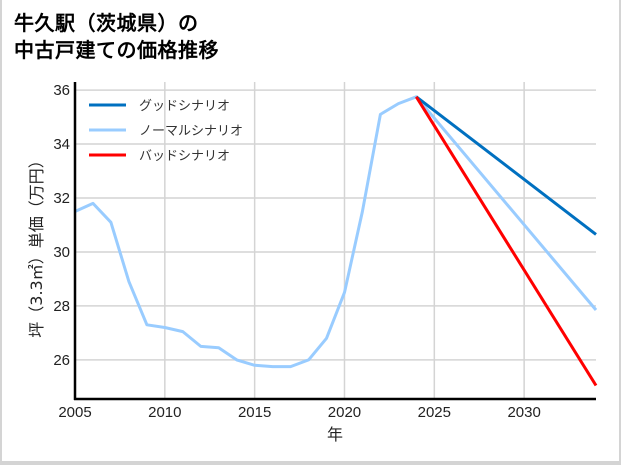 The width and height of the screenshot is (621, 465). What do you see at coordinates (116, 37) in the screenshot?
I see `chart-title: 牛久駅（茨城県）の 中古戸建ての価格推移` at bounding box center [116, 37].